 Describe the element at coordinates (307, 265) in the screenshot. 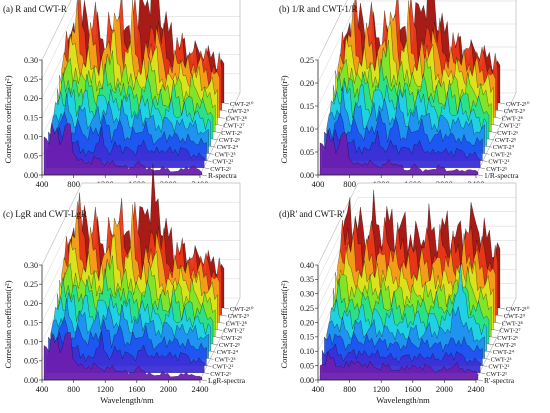

I see `y-tick-label: 0.40` at that location.